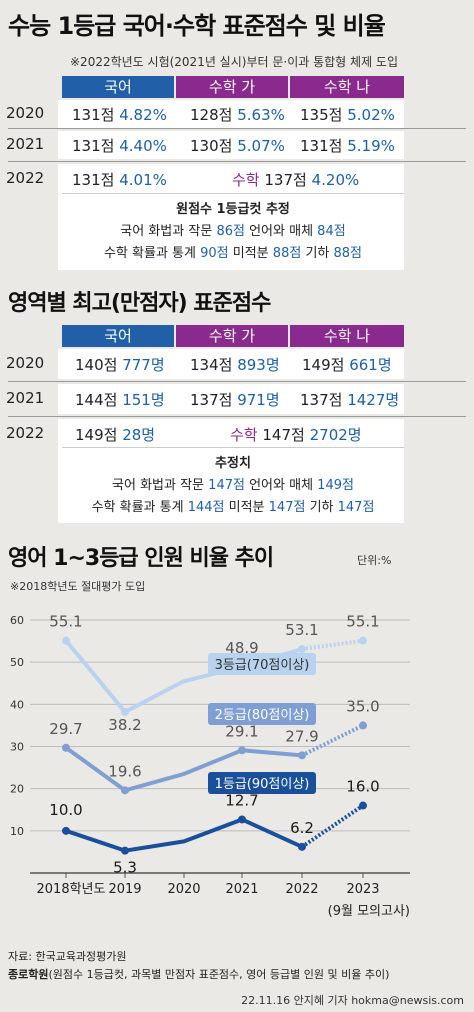 The height and width of the screenshot is (1012, 474). I want to click on data-label: 53.1, so click(301, 630).